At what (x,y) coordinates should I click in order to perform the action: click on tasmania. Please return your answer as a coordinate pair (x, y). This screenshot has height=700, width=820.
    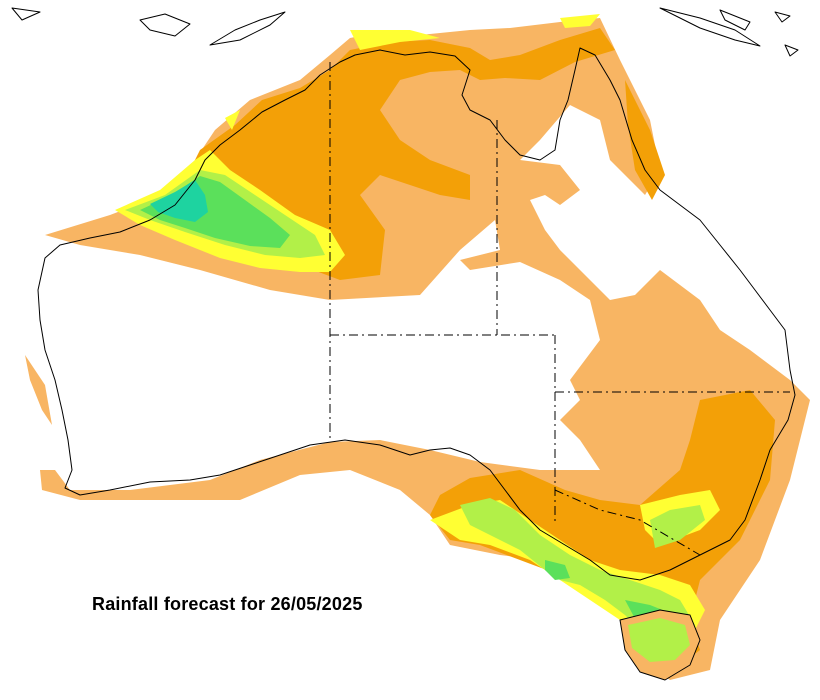
    Looking at the image, I should click on (660, 645).